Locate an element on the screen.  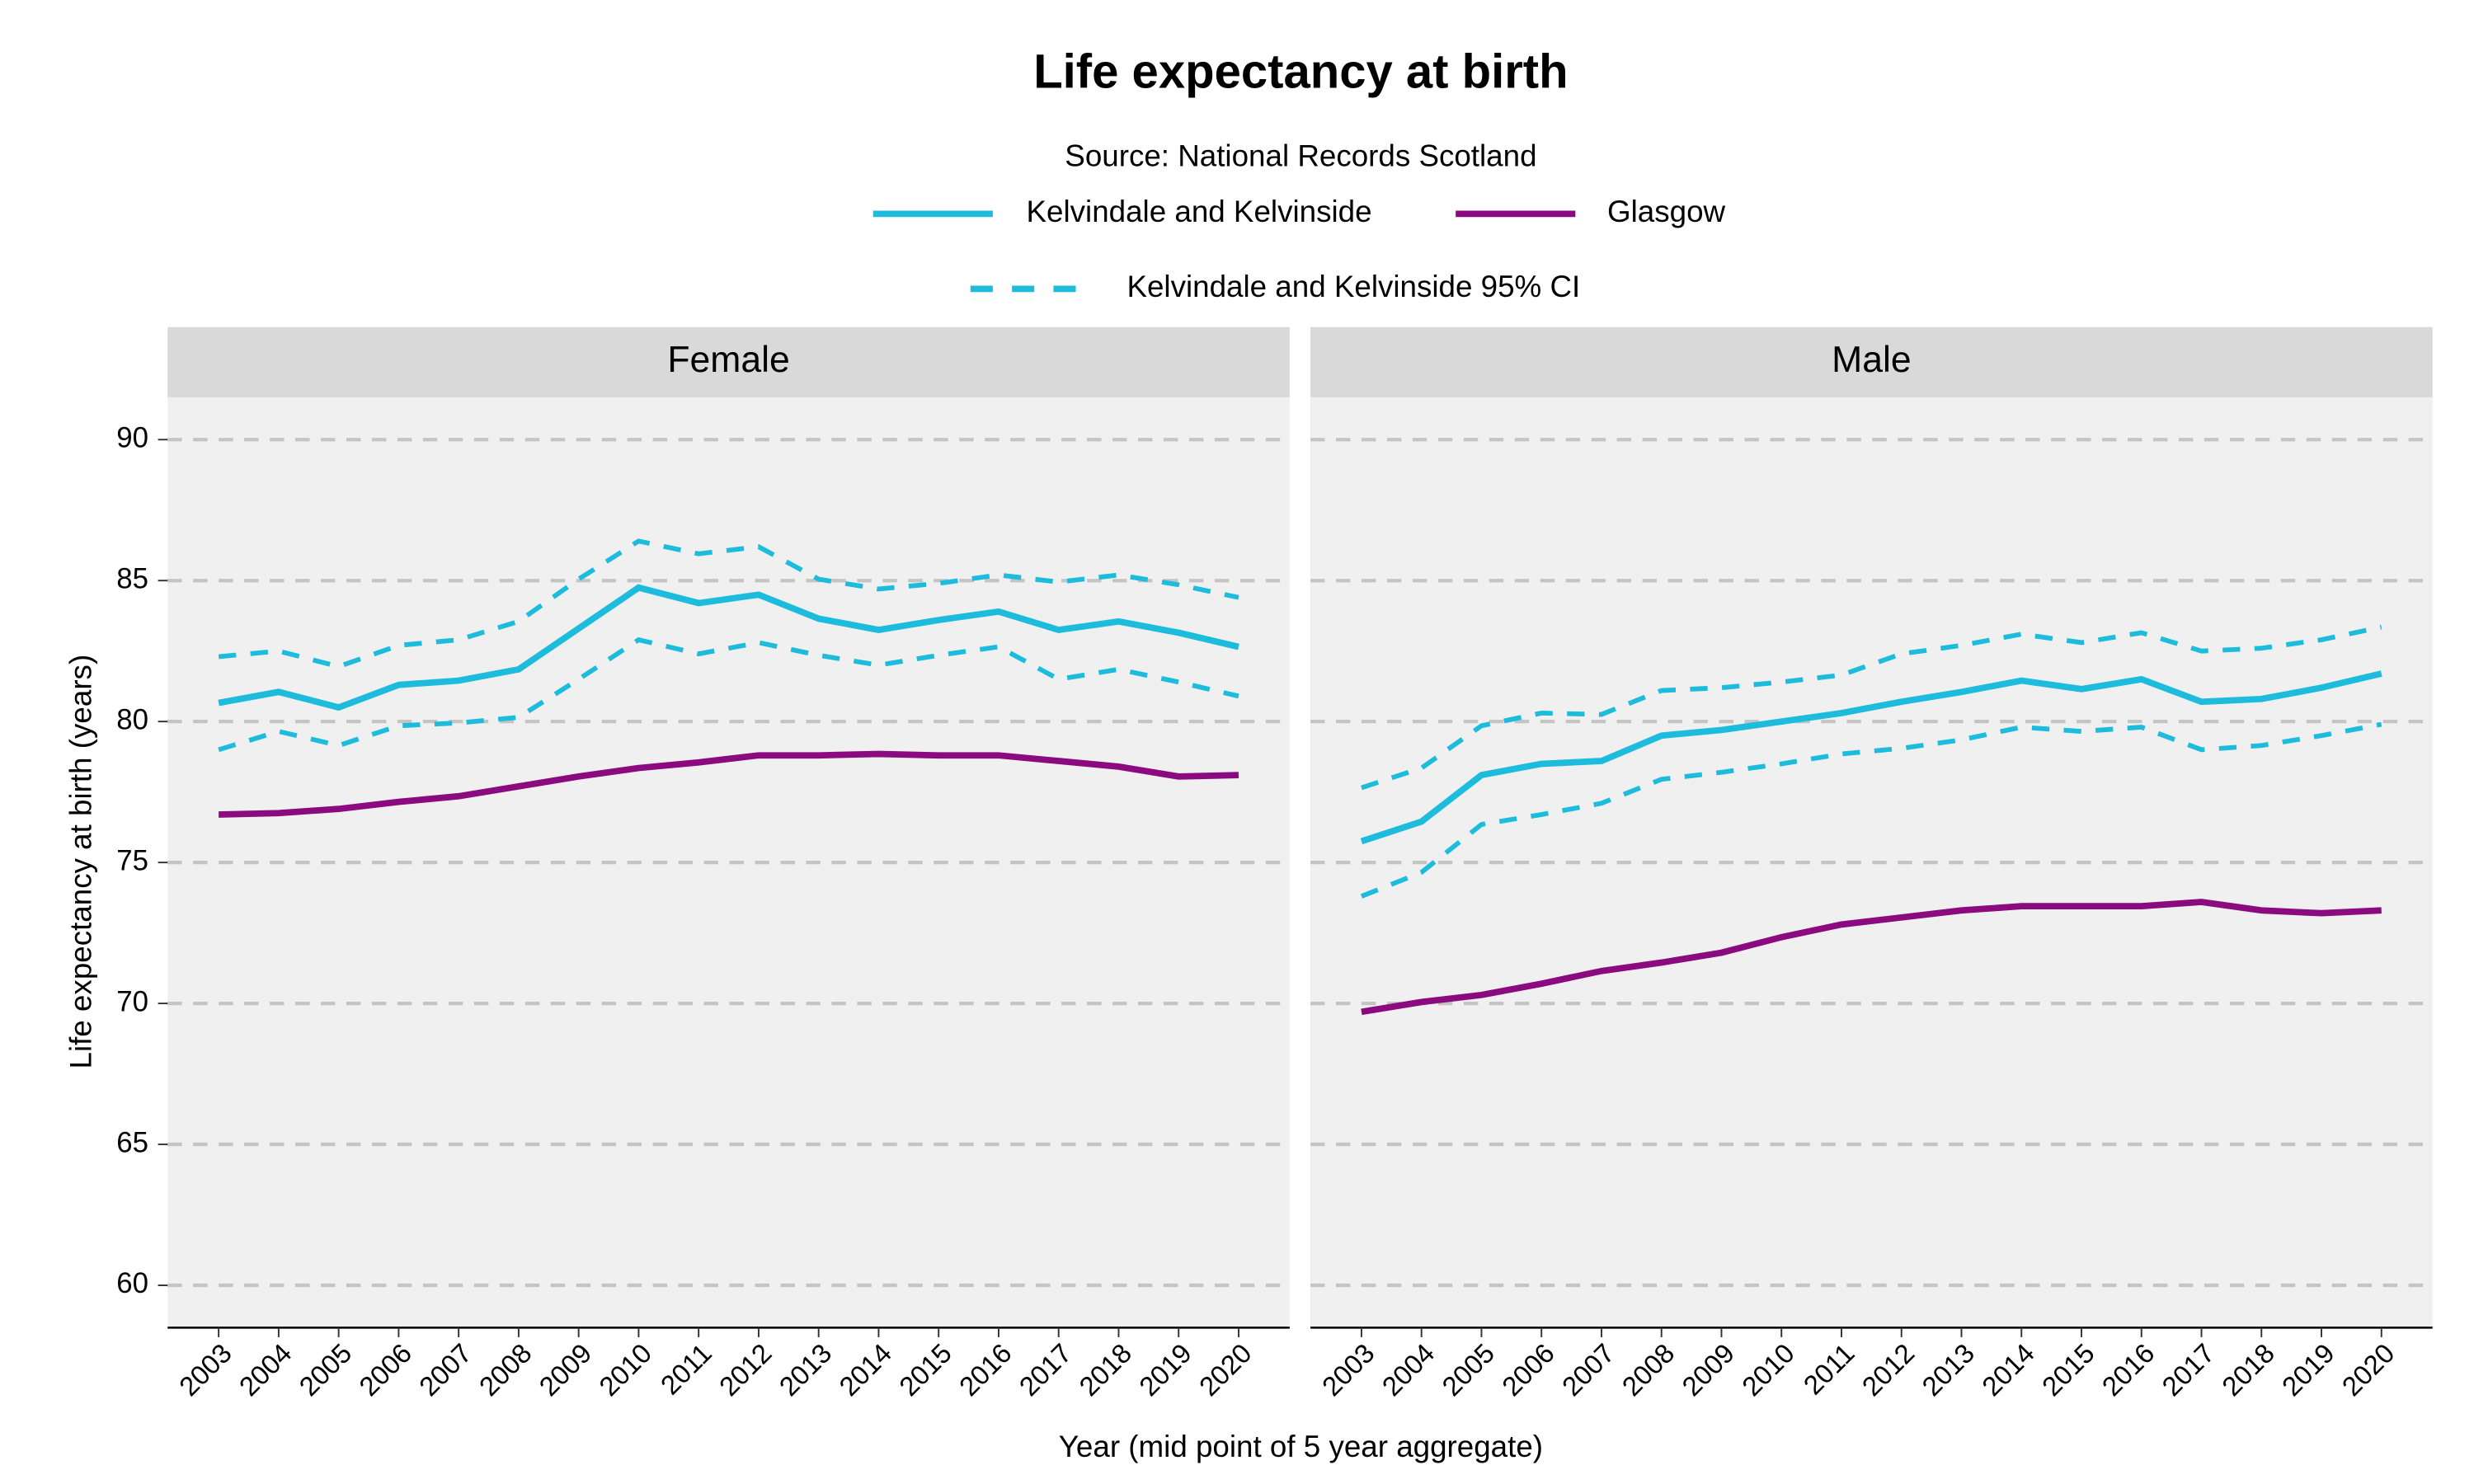
legend-label: Glasgow is located at coordinates (1666, 212).